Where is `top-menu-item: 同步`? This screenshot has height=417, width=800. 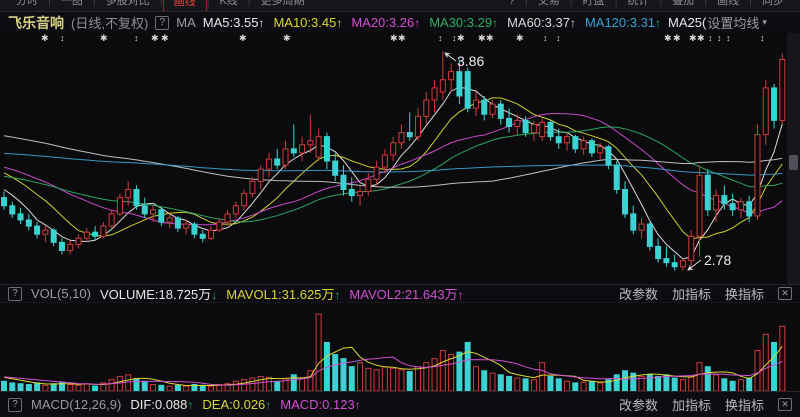
top-menu-item: 同步 is located at coordinates (773, 3).